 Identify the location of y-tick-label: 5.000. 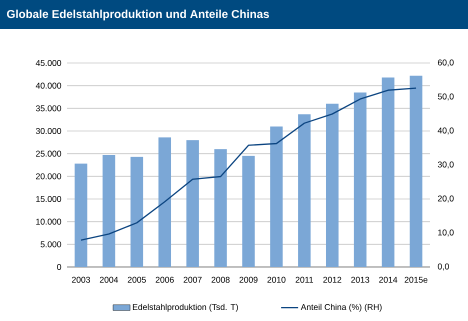
(51, 244).